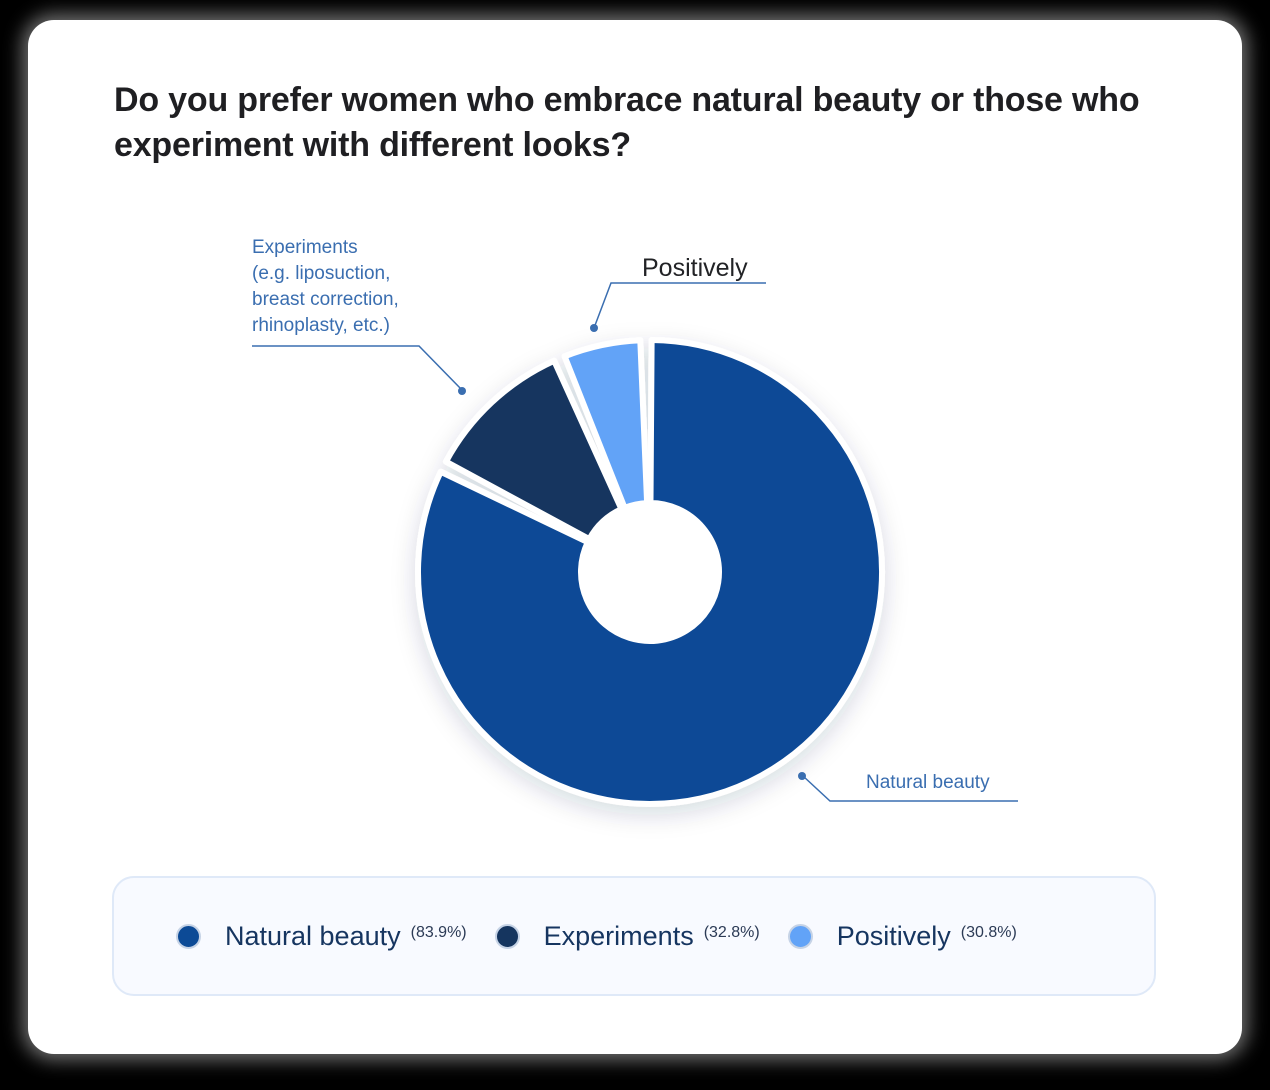 This screenshot has height=1090, width=1270. I want to click on donut-hole, so click(650, 572).